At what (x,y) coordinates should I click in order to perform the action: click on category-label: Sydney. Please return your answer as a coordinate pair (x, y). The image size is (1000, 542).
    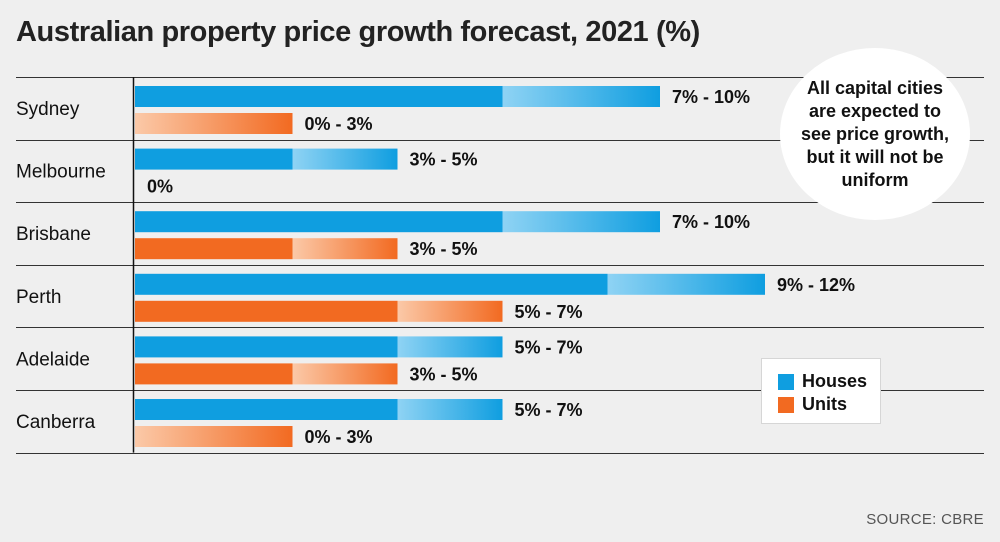
    Looking at the image, I should click on (48, 109).